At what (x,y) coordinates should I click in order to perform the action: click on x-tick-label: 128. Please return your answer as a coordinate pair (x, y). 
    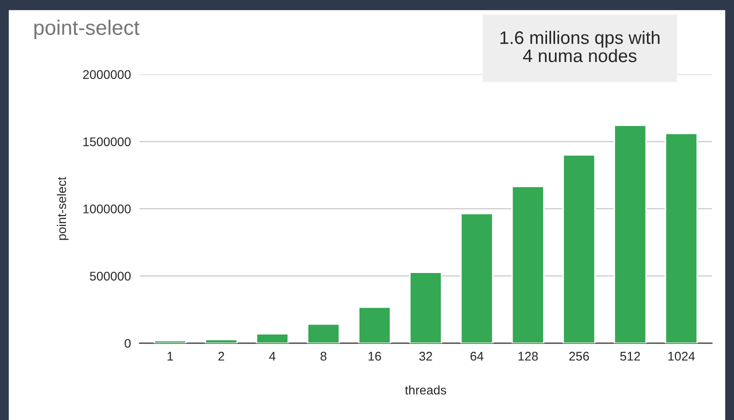
    Looking at the image, I should click on (528, 356).